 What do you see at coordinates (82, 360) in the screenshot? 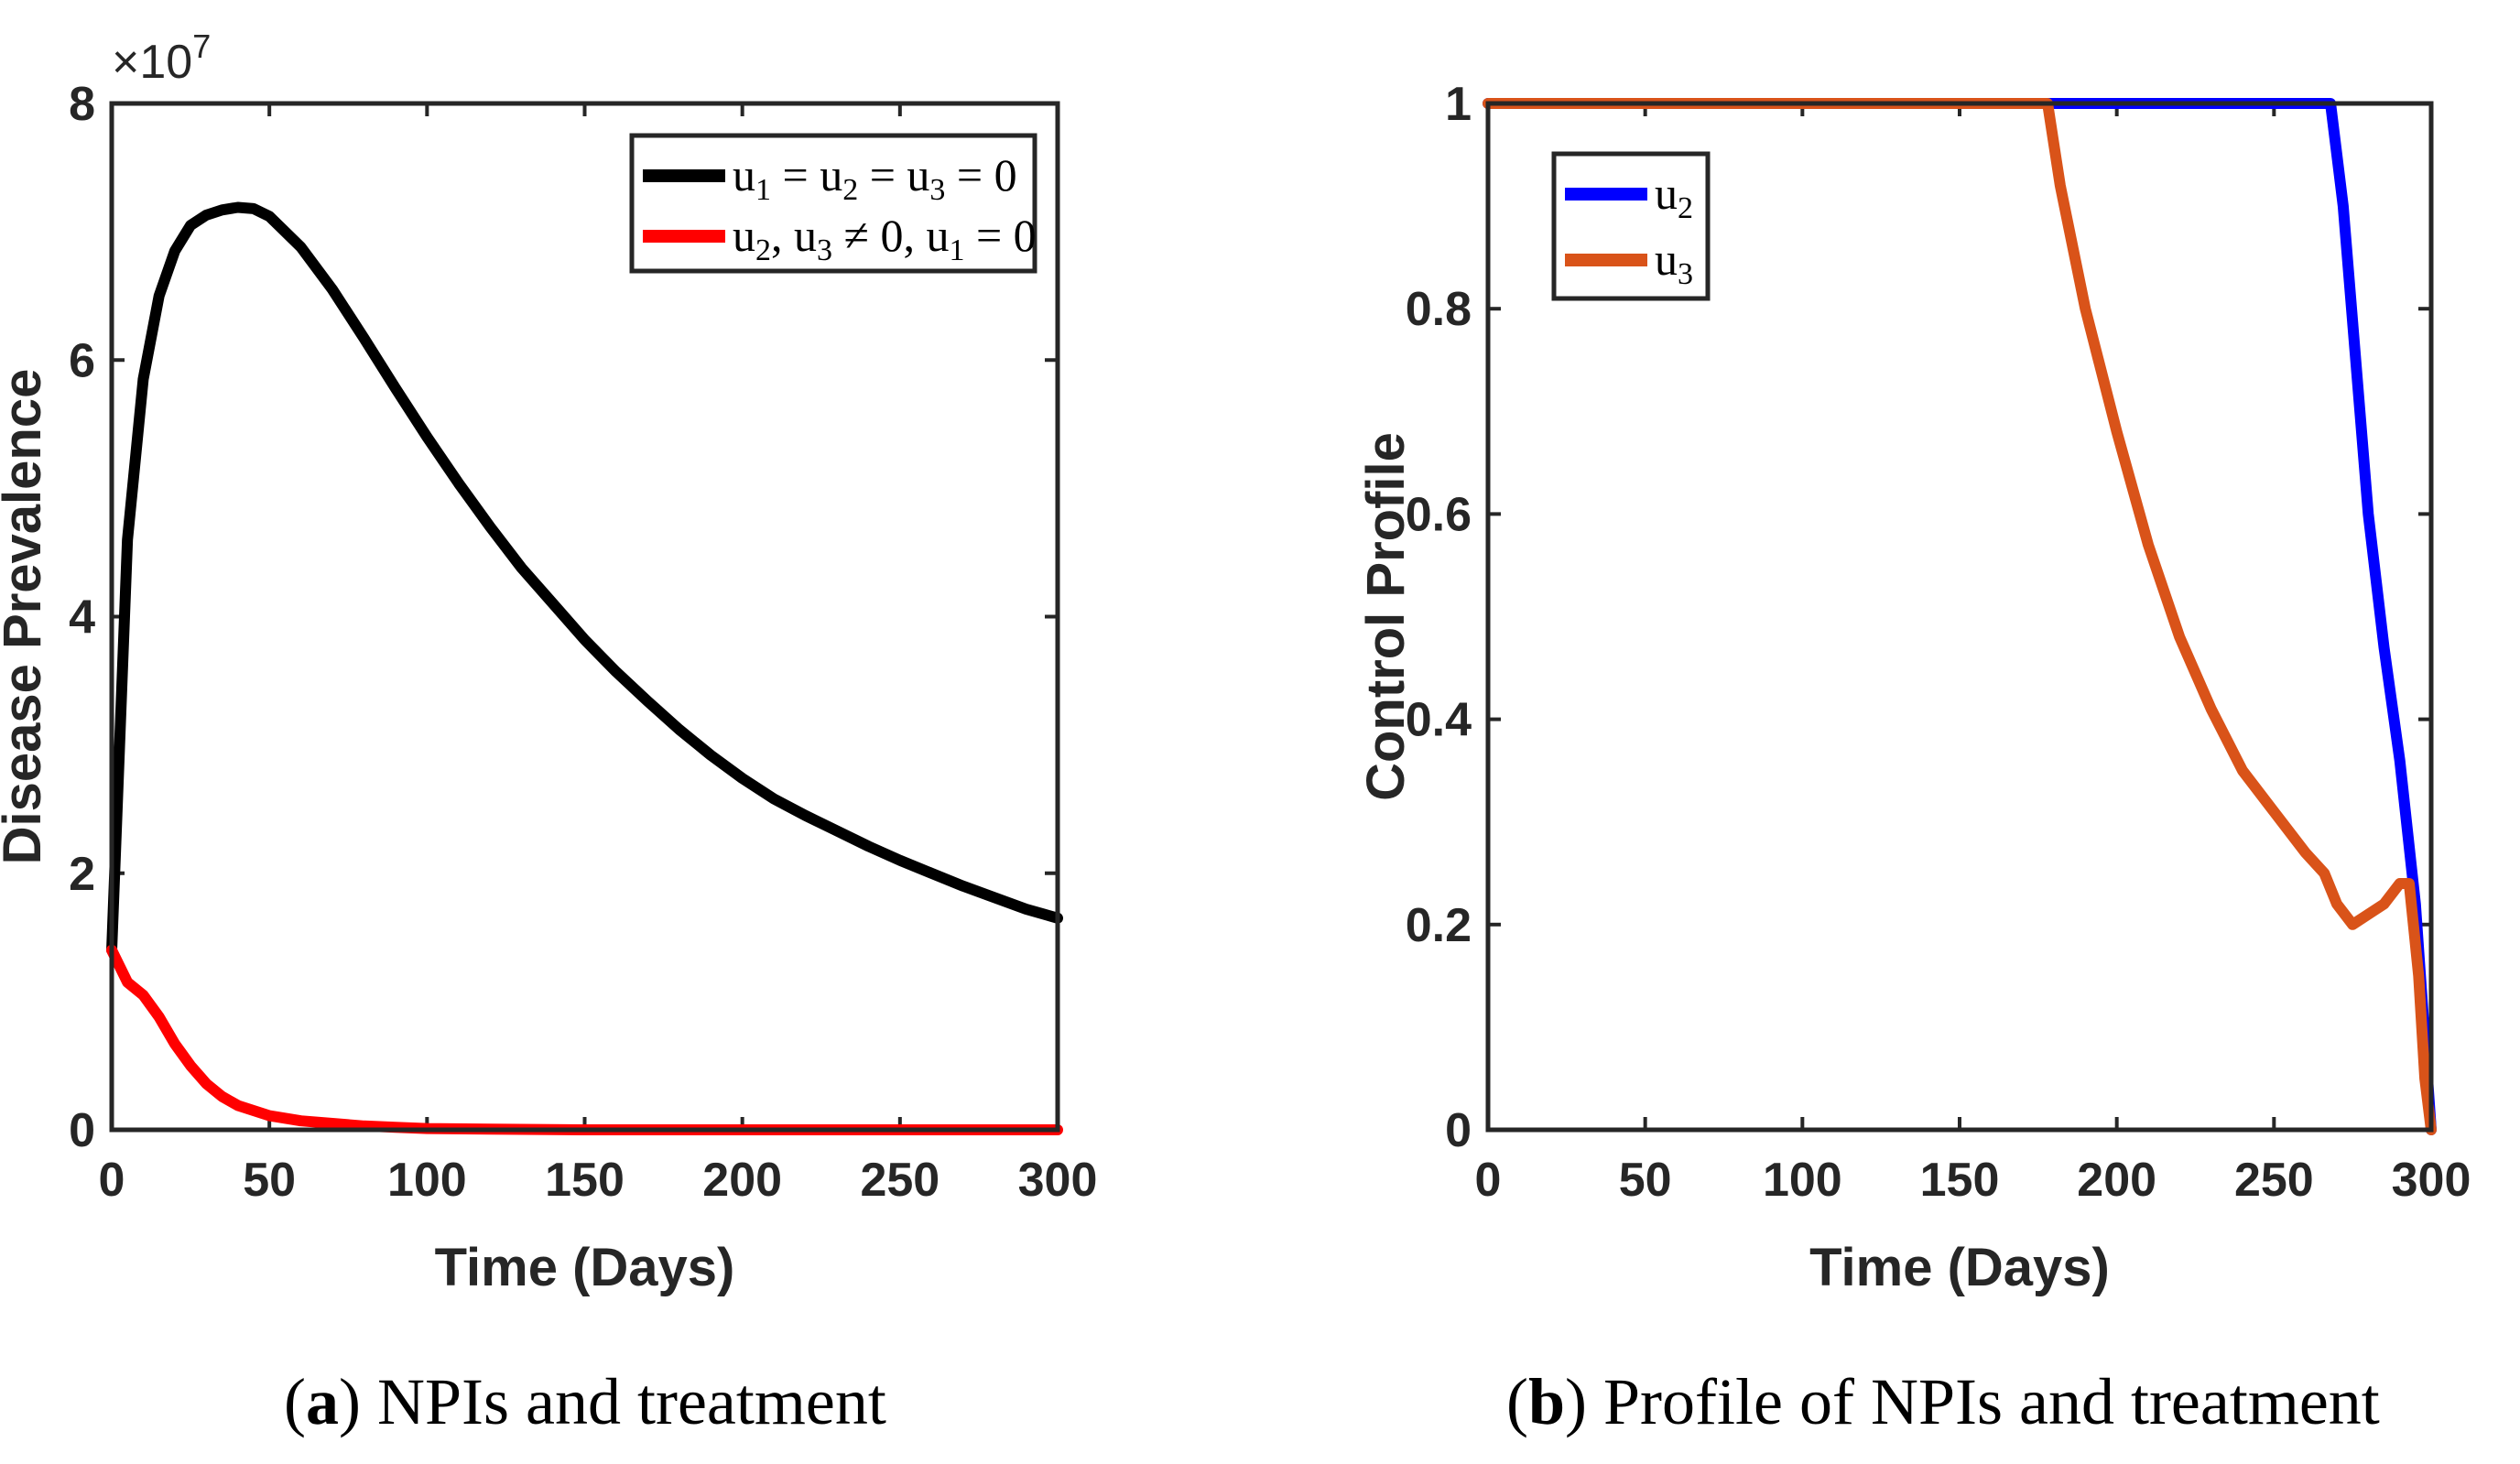
I see `y-tick-label: 6` at bounding box center [82, 360].